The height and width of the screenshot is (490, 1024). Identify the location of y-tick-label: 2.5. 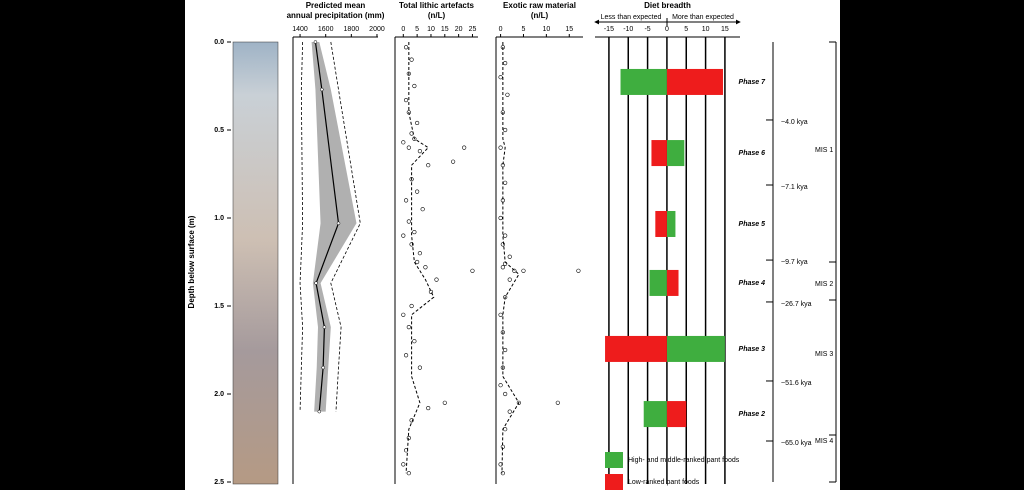
(219, 482).